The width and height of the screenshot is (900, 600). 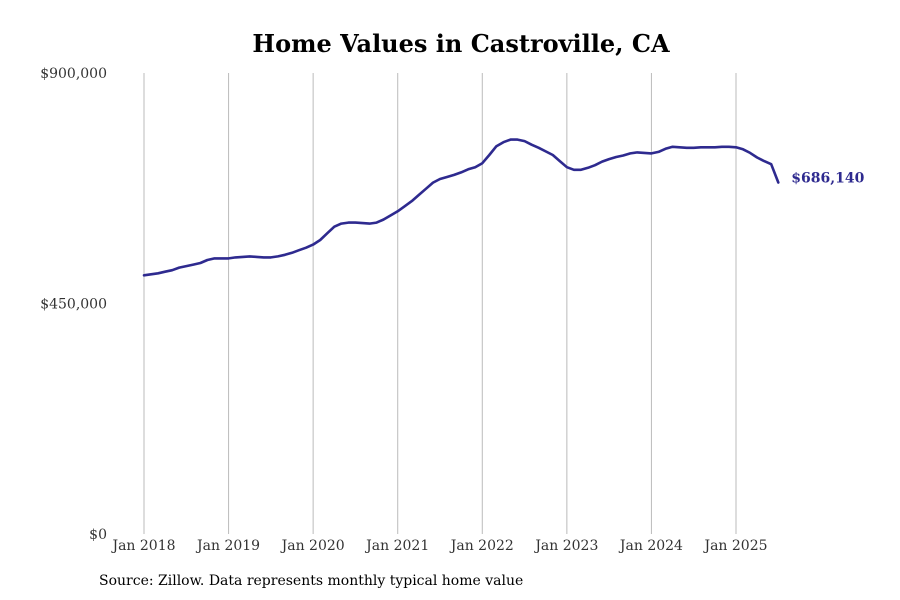 What do you see at coordinates (227, 546) in the screenshot?
I see `x-tick-label: Jan 2019` at bounding box center [227, 546].